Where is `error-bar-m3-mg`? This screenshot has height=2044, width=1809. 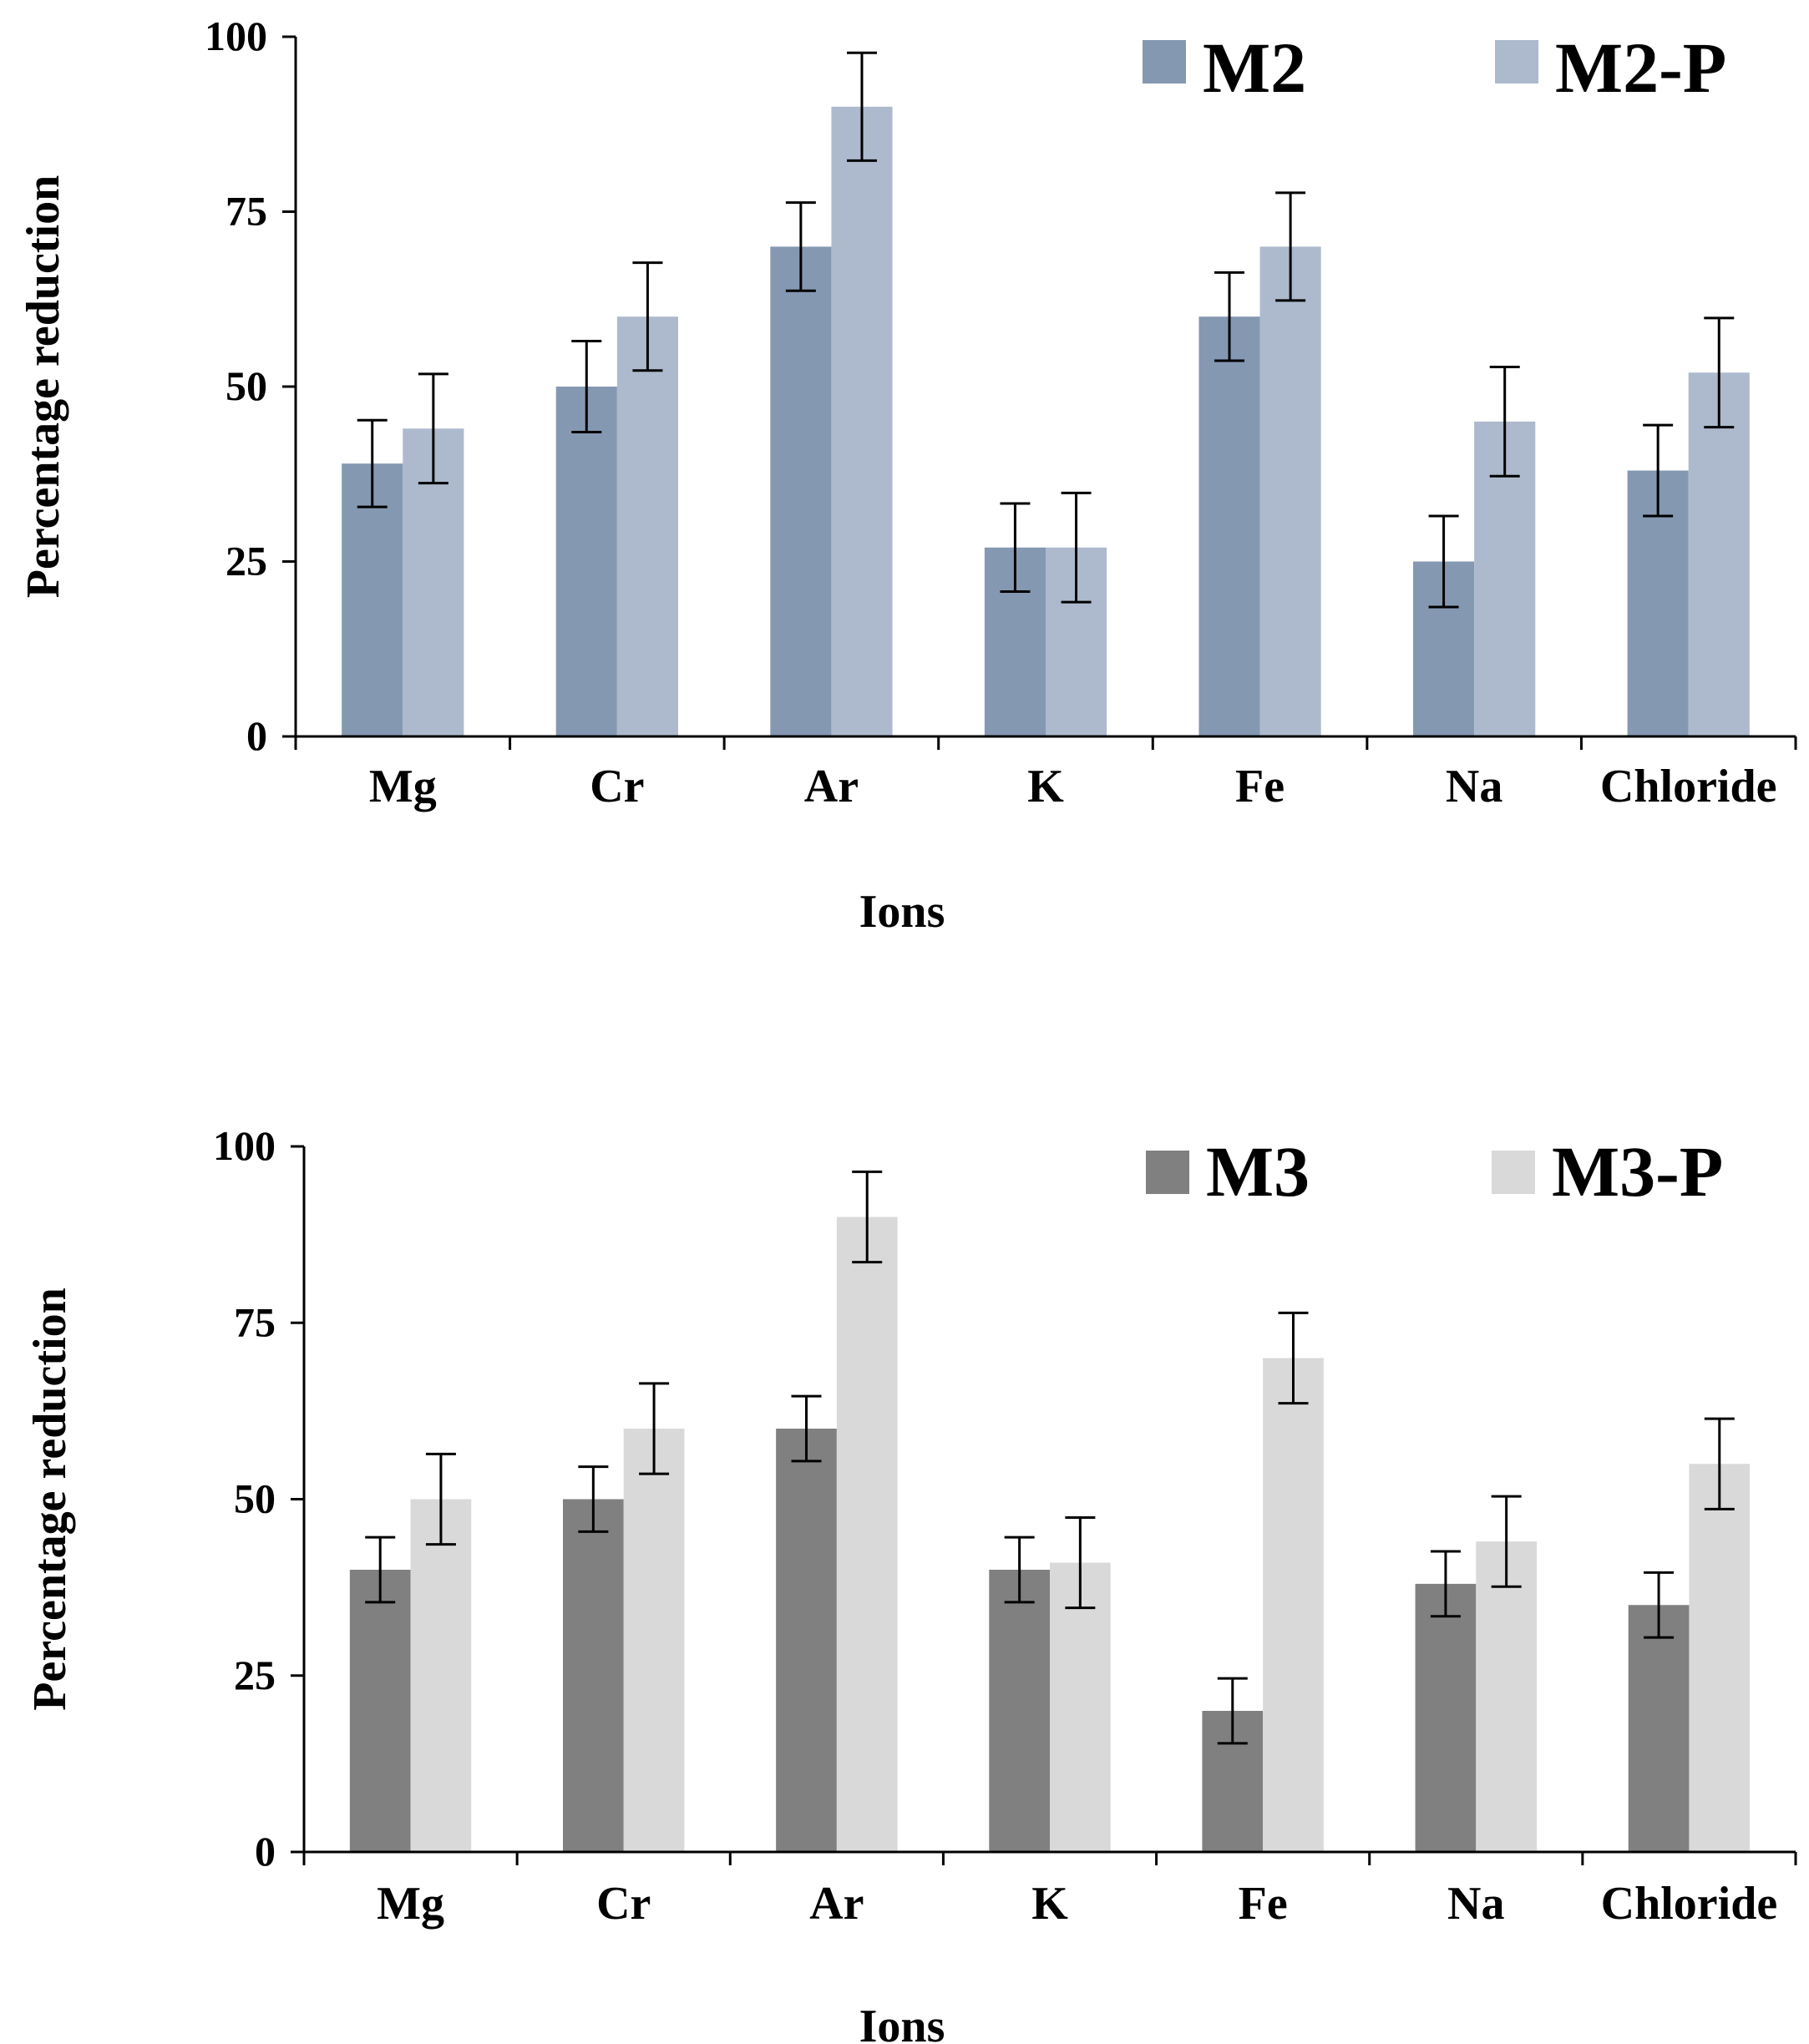 error-bar-m3-mg is located at coordinates (381, 1570).